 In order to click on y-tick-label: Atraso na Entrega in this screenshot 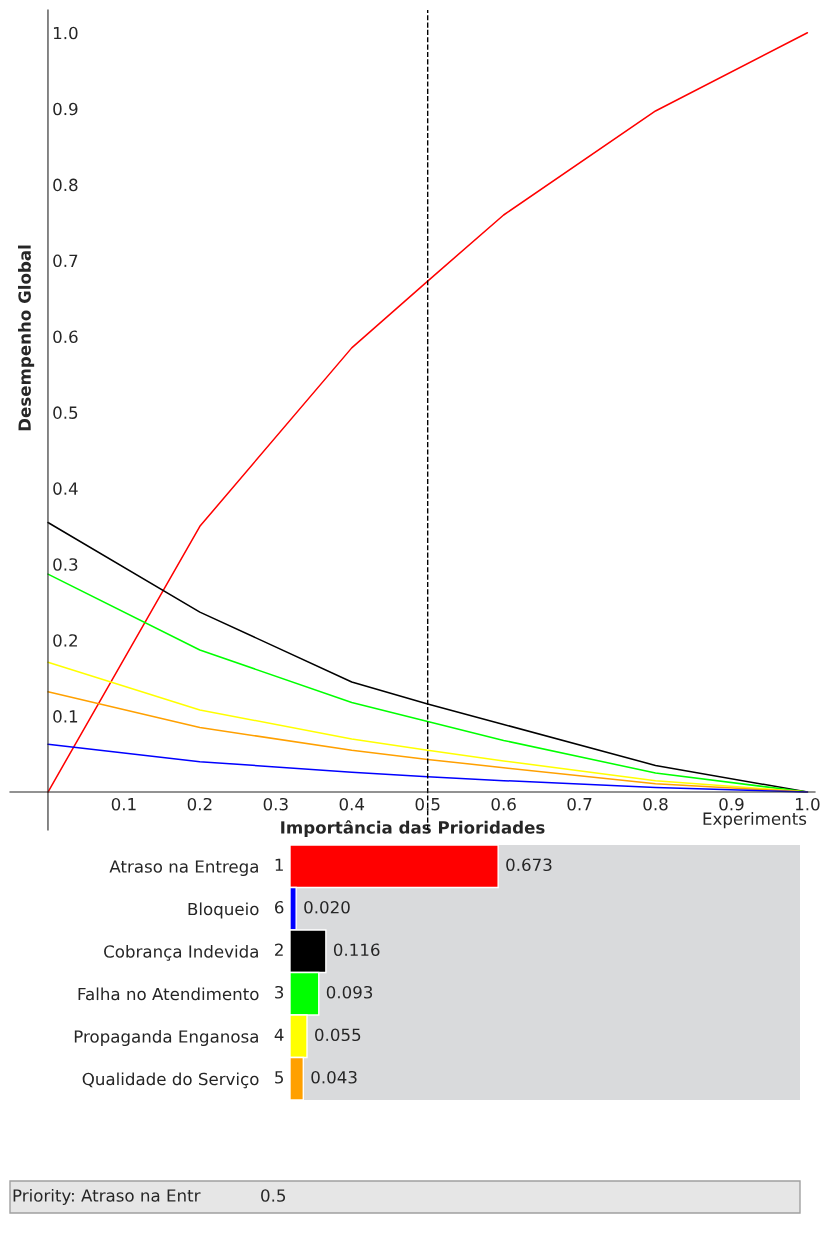, I will do `click(183, 868)`.